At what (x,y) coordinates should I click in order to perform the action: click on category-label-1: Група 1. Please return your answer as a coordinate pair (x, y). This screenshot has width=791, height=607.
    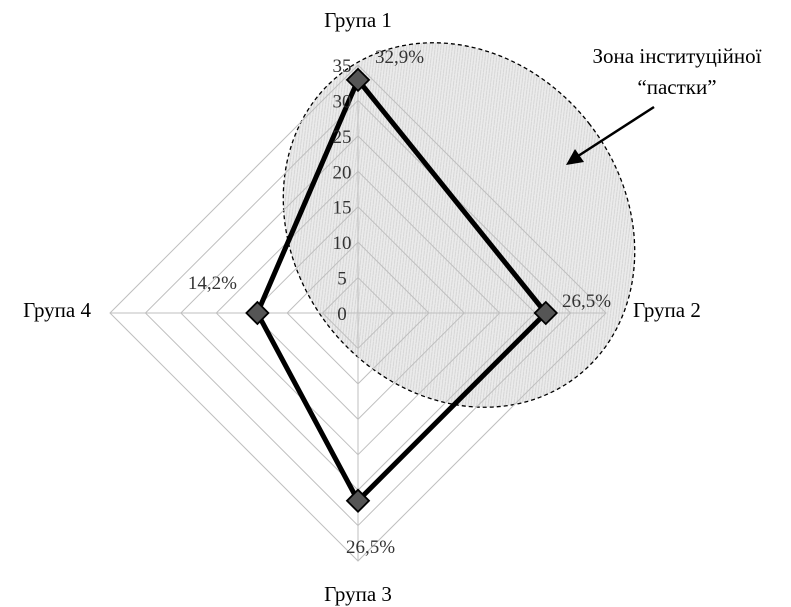
    Looking at the image, I should click on (358, 20).